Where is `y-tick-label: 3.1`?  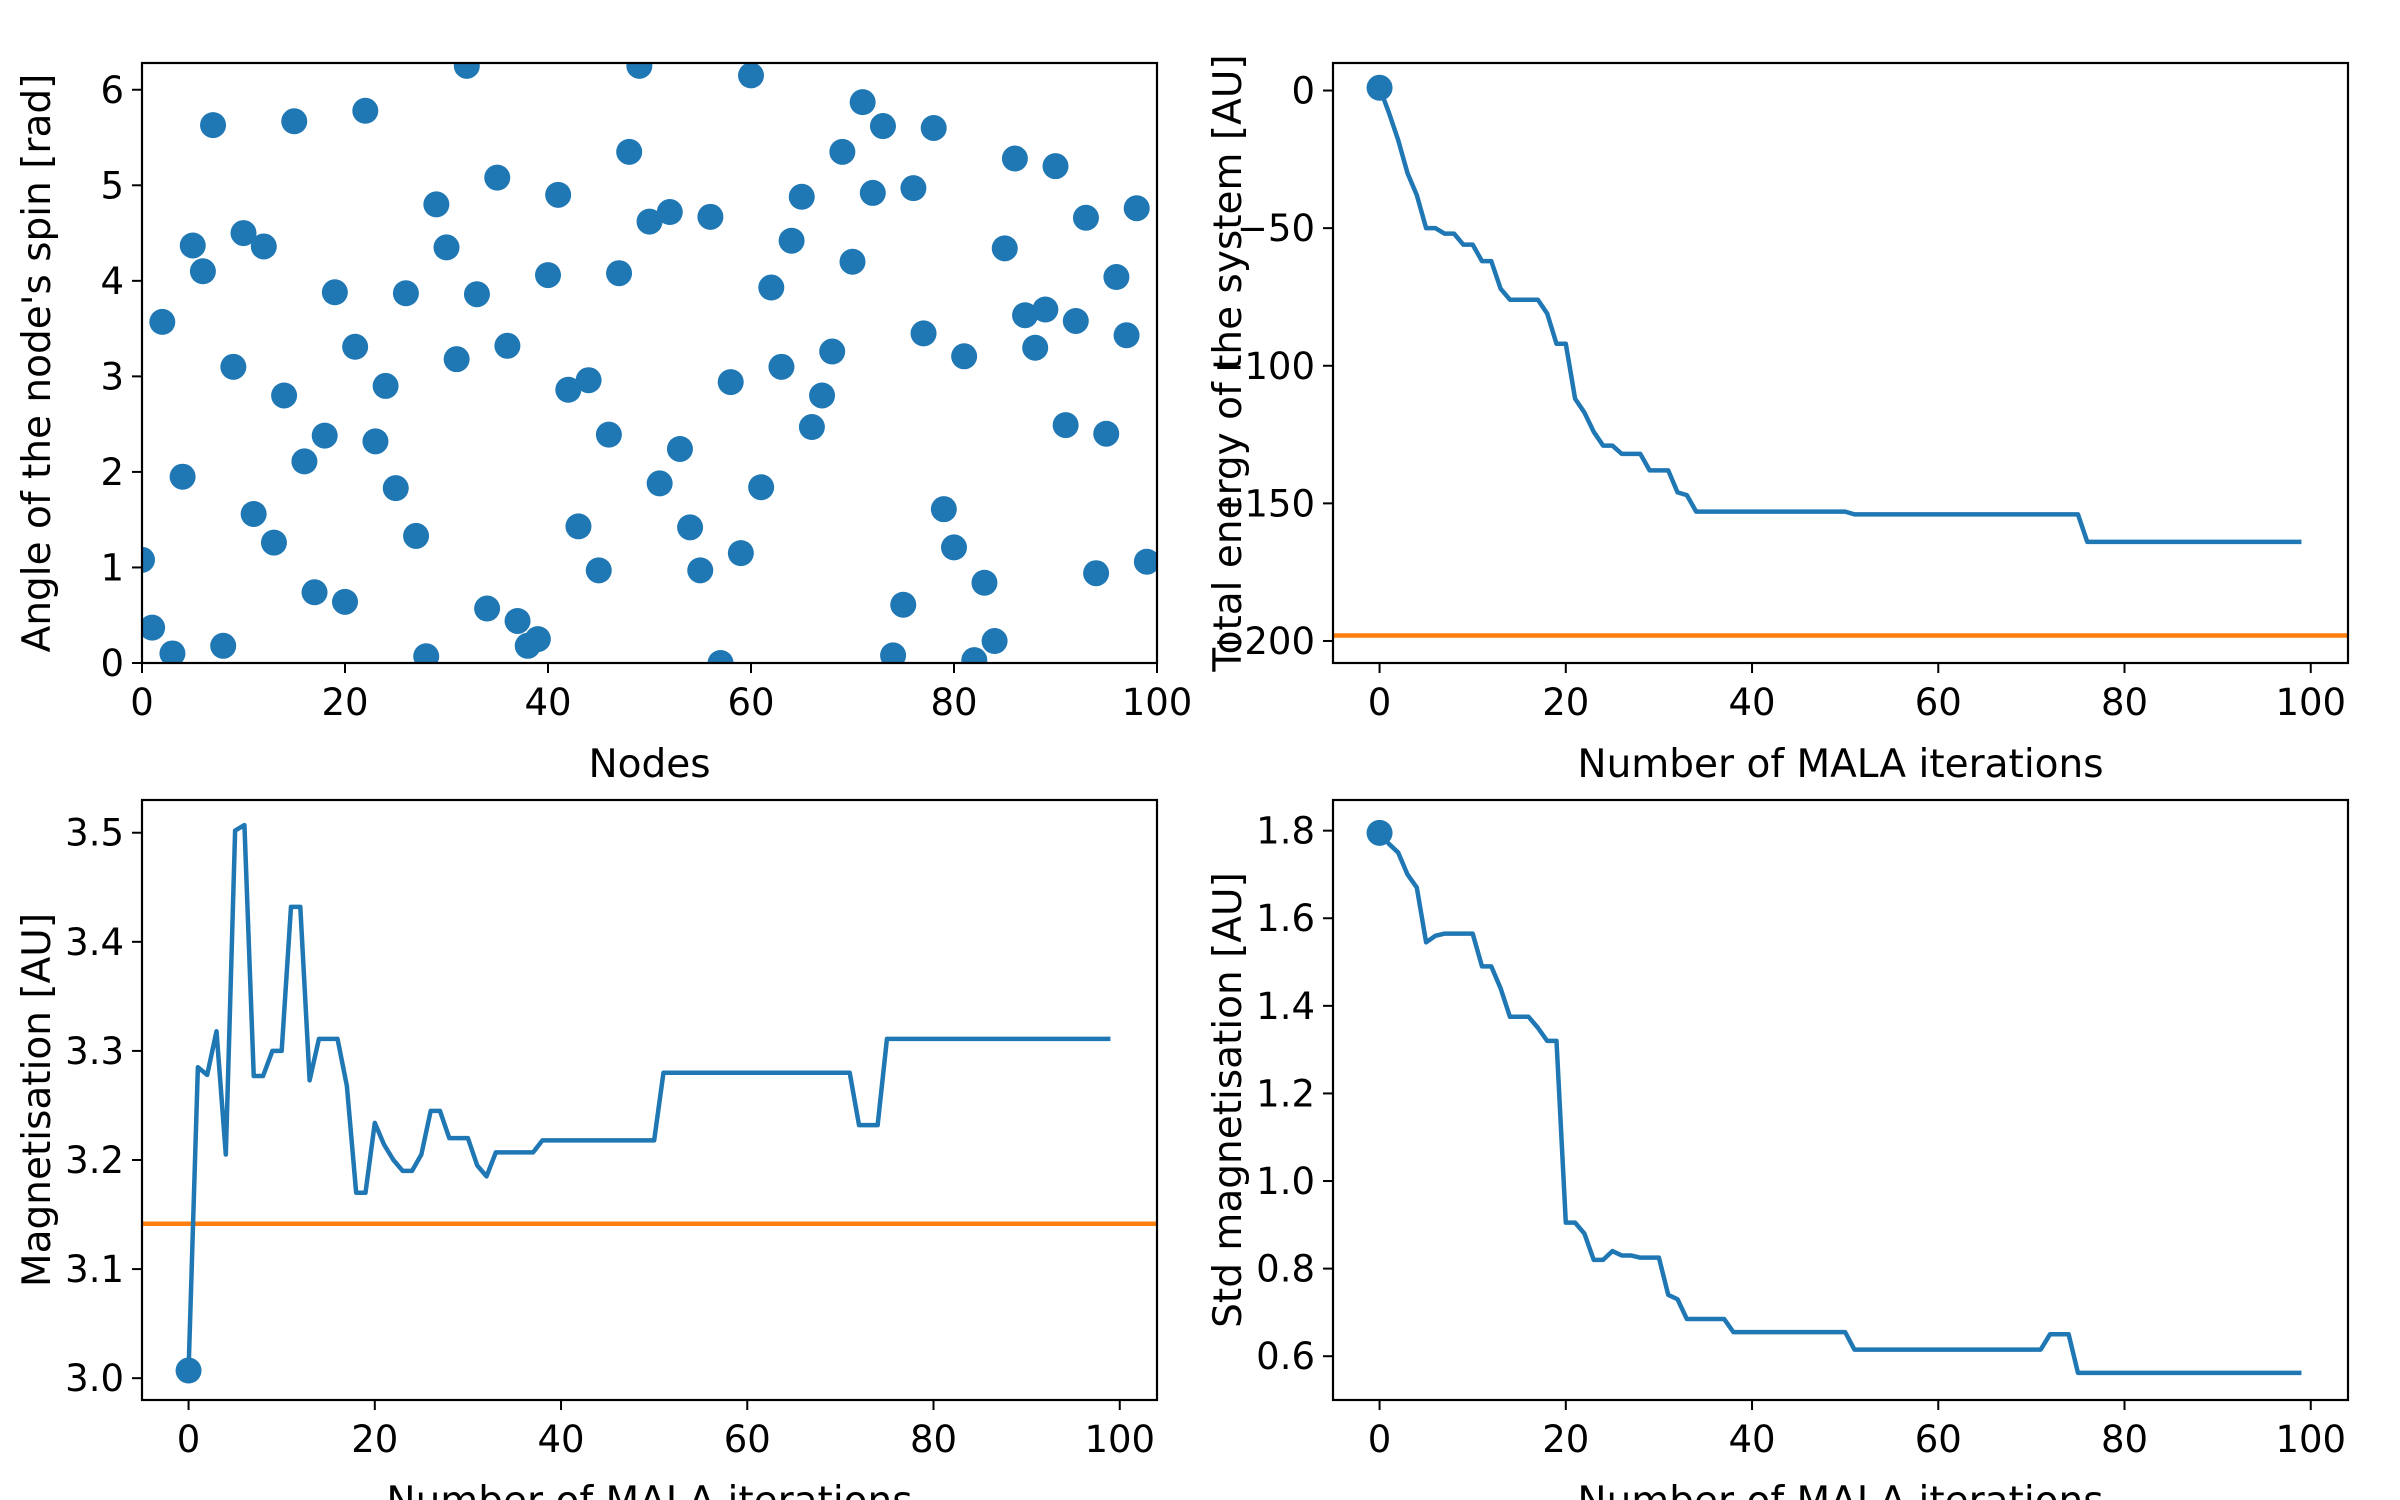
y-tick-label: 3.1 is located at coordinates (94, 1269).